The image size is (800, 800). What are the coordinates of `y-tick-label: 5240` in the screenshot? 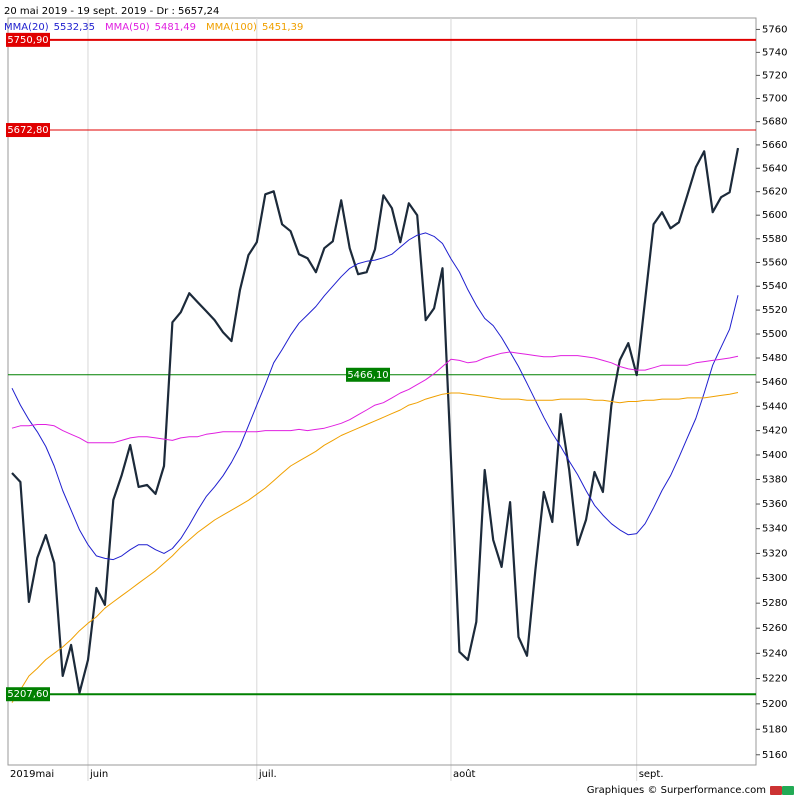 It's located at (774, 653).